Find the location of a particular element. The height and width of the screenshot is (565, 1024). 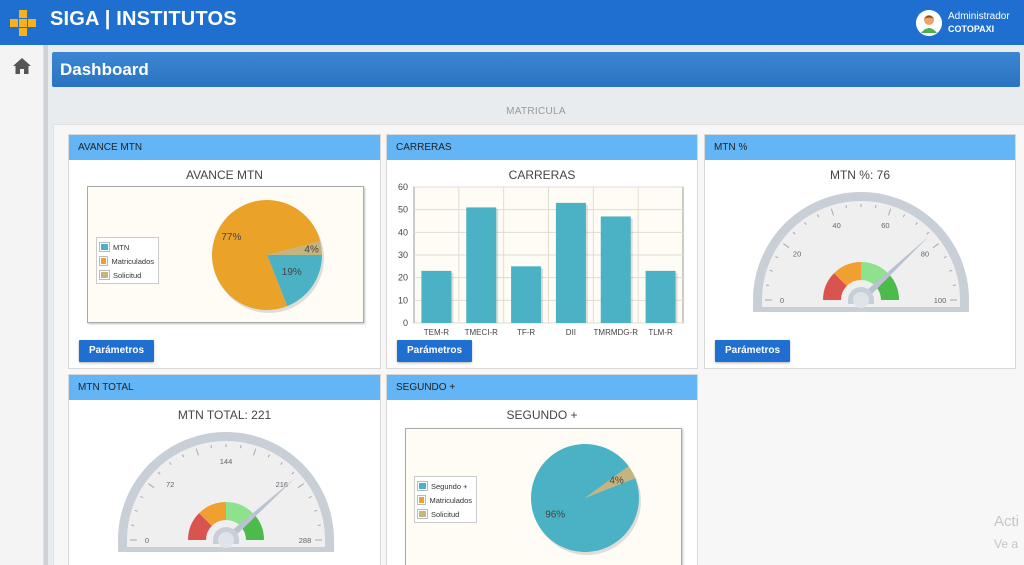

x-tick-label: TMRMDG-R is located at coordinates (616, 332).